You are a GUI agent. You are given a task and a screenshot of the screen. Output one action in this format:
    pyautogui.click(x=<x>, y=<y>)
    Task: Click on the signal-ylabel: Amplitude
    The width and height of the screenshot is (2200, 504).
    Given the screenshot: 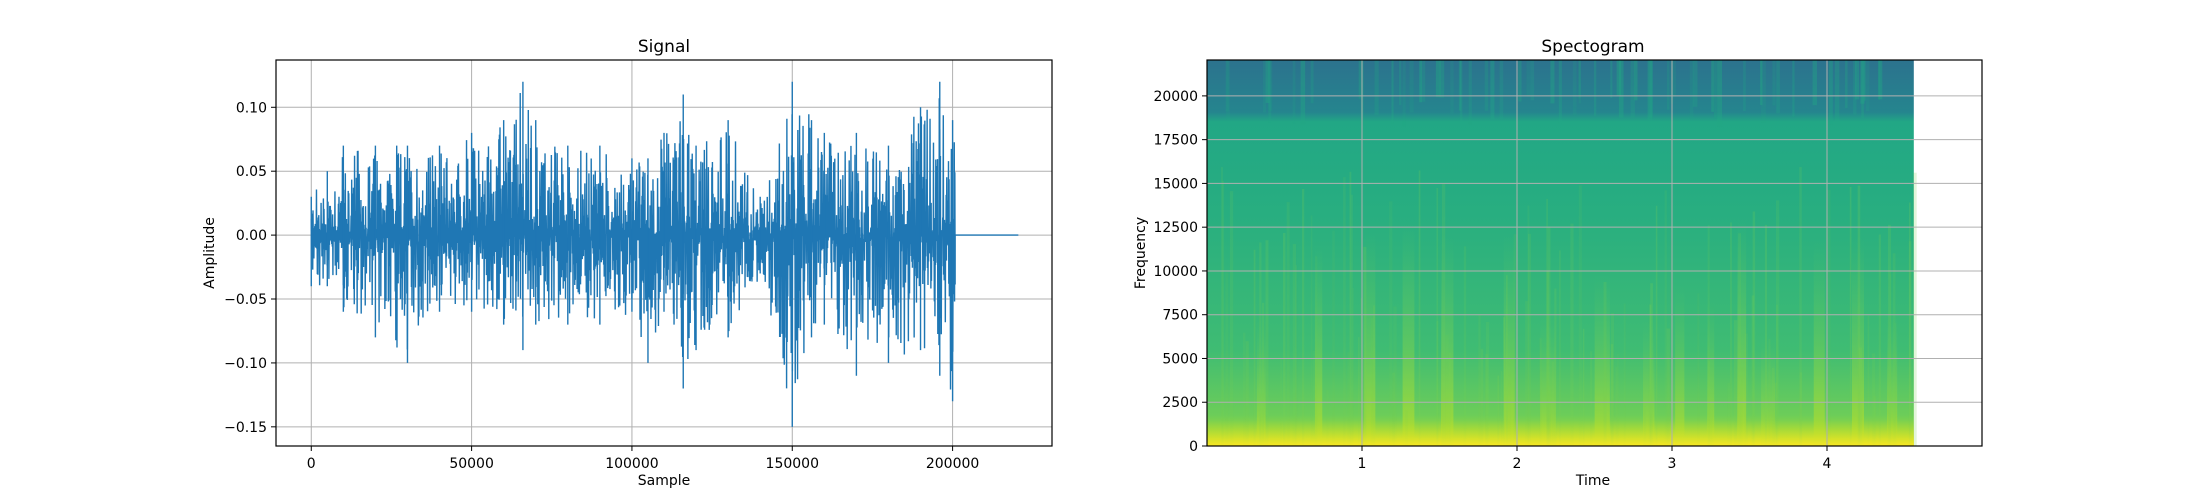 What is the action you would take?
    pyautogui.click(x=210, y=253)
    